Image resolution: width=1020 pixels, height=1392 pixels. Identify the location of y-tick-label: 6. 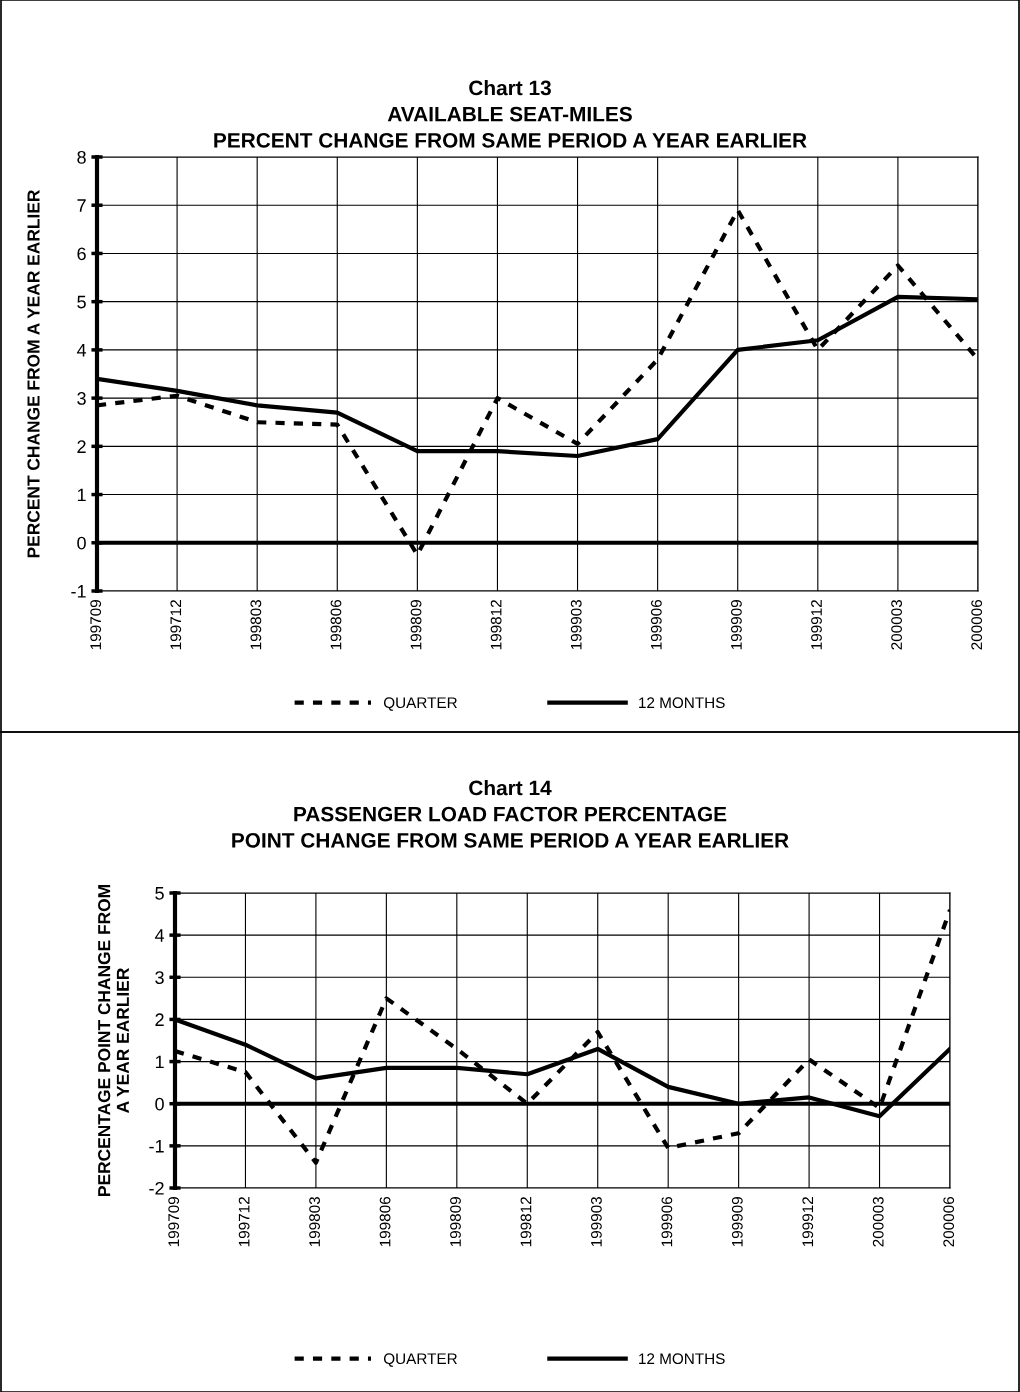
(81, 254).